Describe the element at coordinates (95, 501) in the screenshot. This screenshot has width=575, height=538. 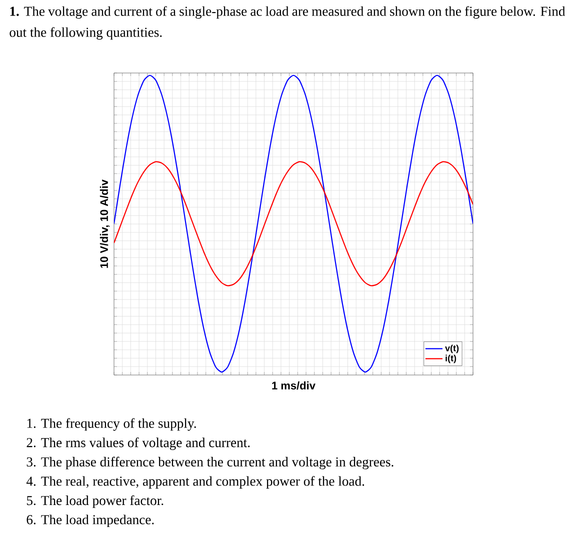
I see `text: 5. The load power factor.` at that location.